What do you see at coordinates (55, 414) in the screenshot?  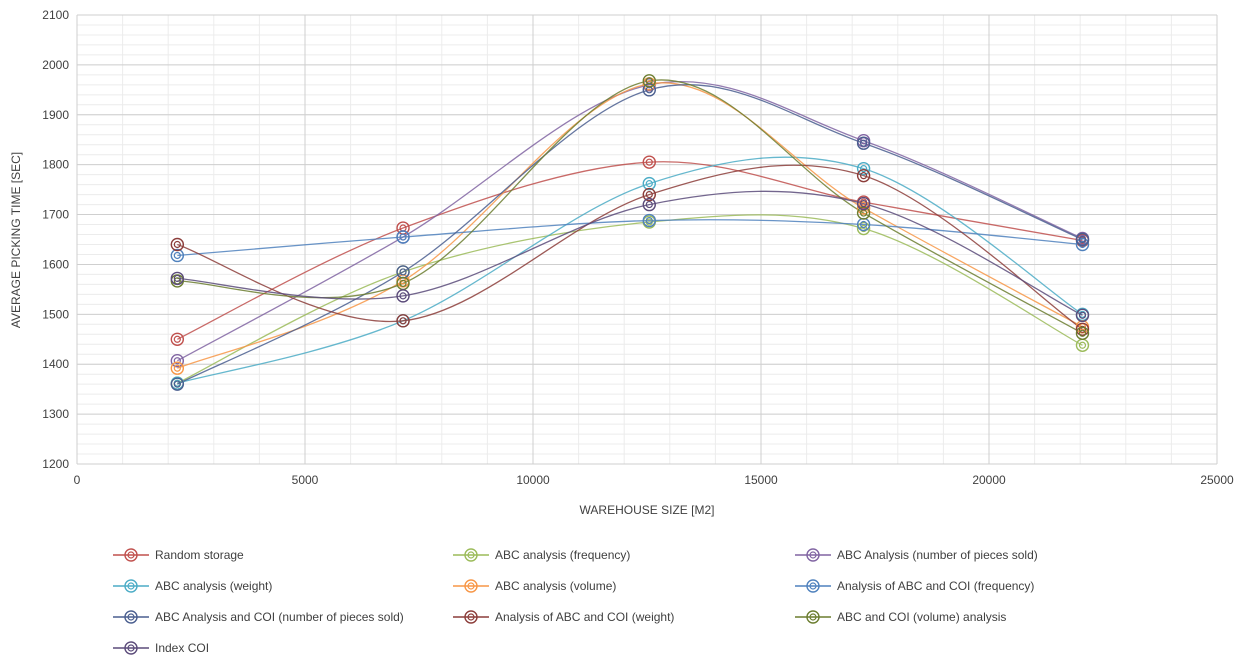 I see `y-tick-label: 1300` at bounding box center [55, 414].